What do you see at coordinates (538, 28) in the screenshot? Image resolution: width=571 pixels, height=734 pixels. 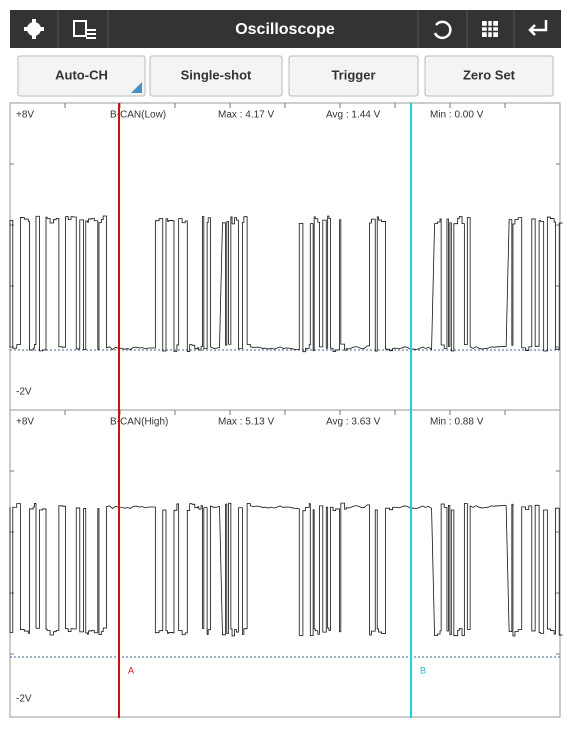 I see `back-icon` at bounding box center [538, 28].